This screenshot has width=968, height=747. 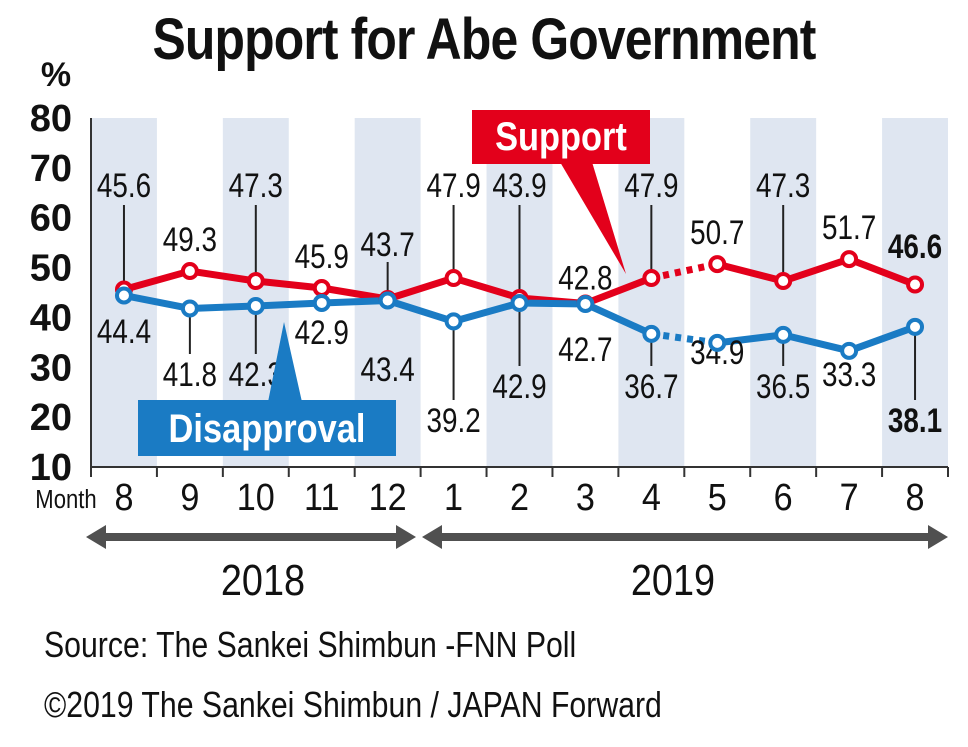 What do you see at coordinates (388, 496) in the screenshot?
I see `x-tick-label-4: 12` at bounding box center [388, 496].